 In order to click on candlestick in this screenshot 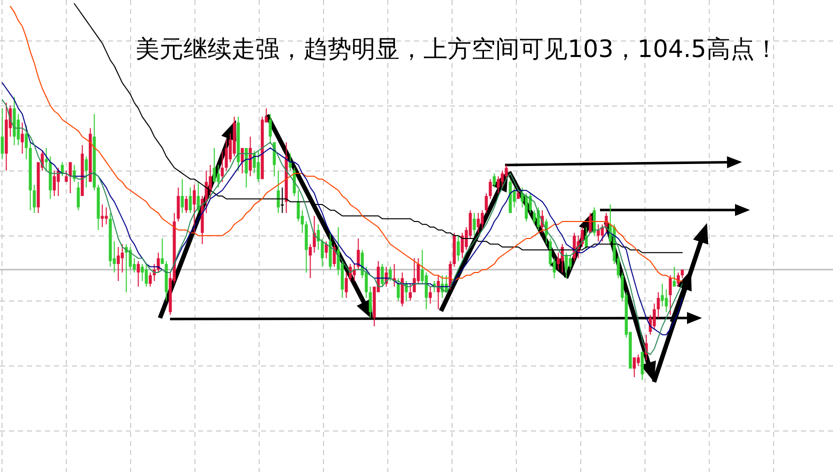, I will do `click(282, 201)`.